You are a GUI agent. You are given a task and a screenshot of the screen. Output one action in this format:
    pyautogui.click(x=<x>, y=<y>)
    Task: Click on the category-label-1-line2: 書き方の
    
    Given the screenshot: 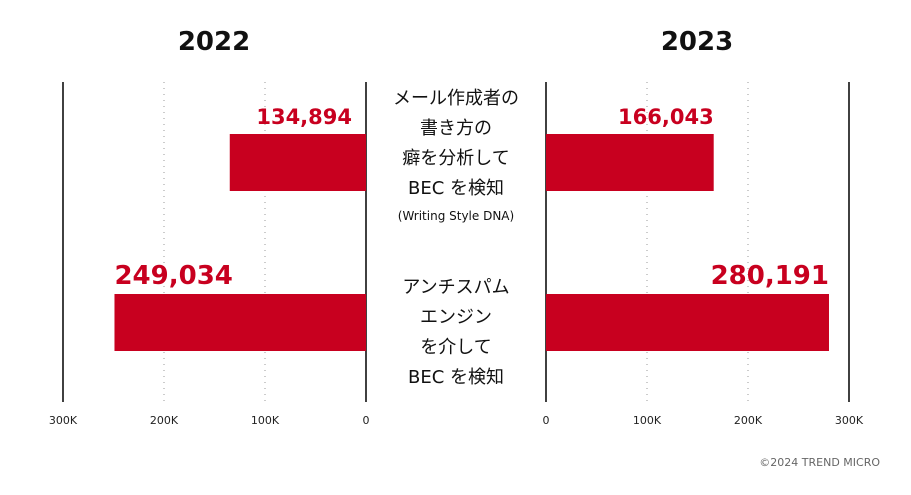 What is the action you would take?
    pyautogui.click(x=456, y=128)
    